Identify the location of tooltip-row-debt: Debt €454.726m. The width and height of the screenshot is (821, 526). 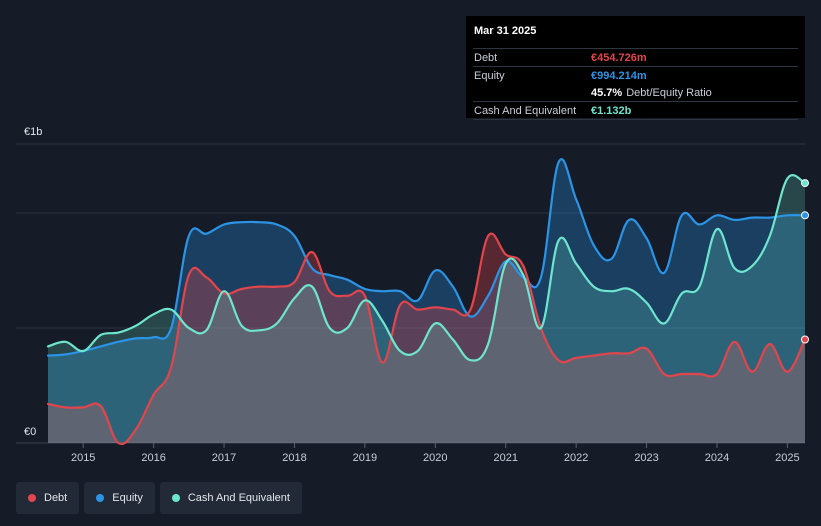
(635, 57).